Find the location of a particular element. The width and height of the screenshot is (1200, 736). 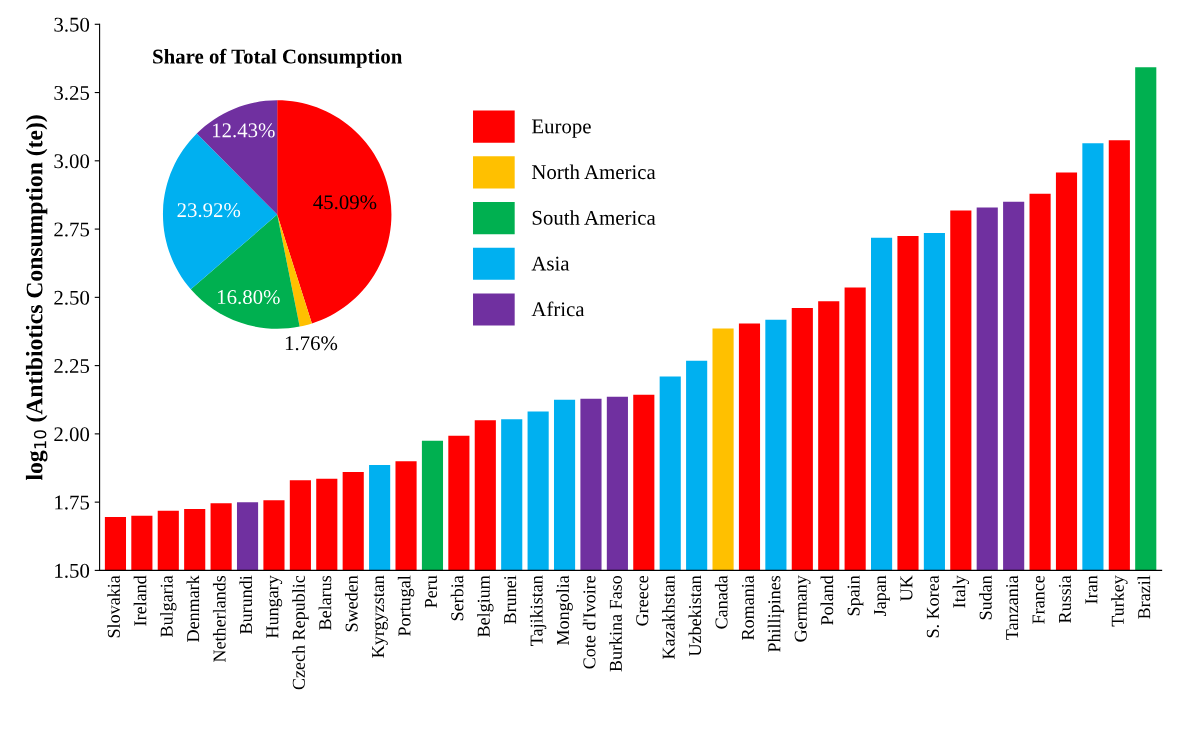

x-tick-label: Peru is located at coordinates (430, 591).